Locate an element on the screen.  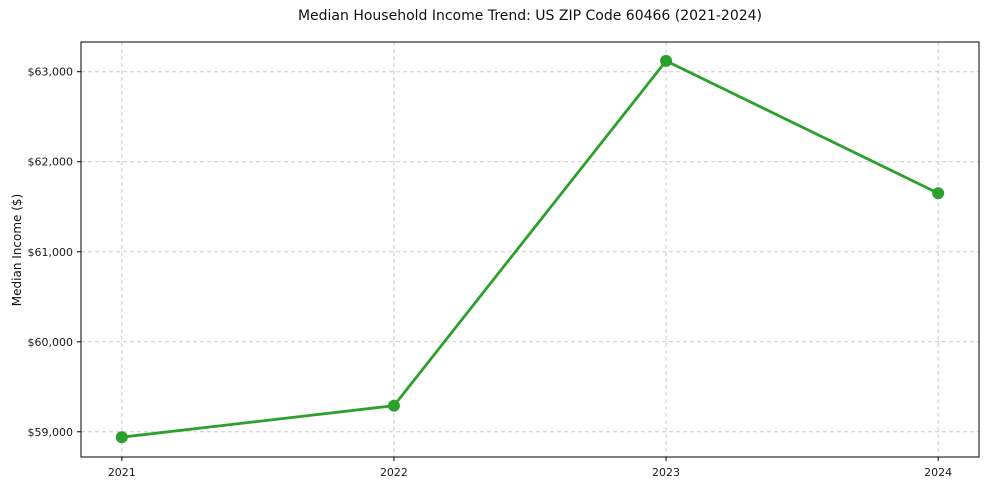
data-point-2022 is located at coordinates (393, 405).